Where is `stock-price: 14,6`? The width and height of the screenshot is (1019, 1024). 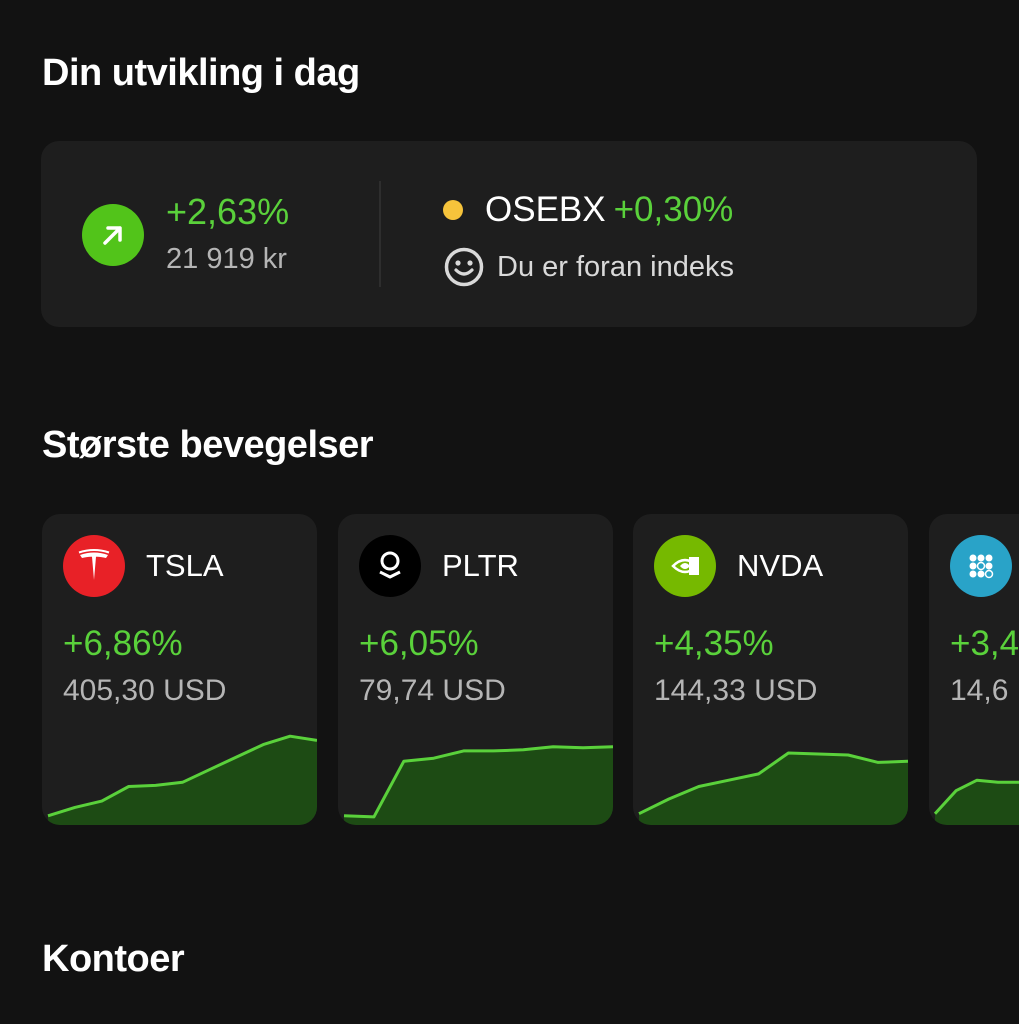
stock-price: 14,6 is located at coordinates (979, 690).